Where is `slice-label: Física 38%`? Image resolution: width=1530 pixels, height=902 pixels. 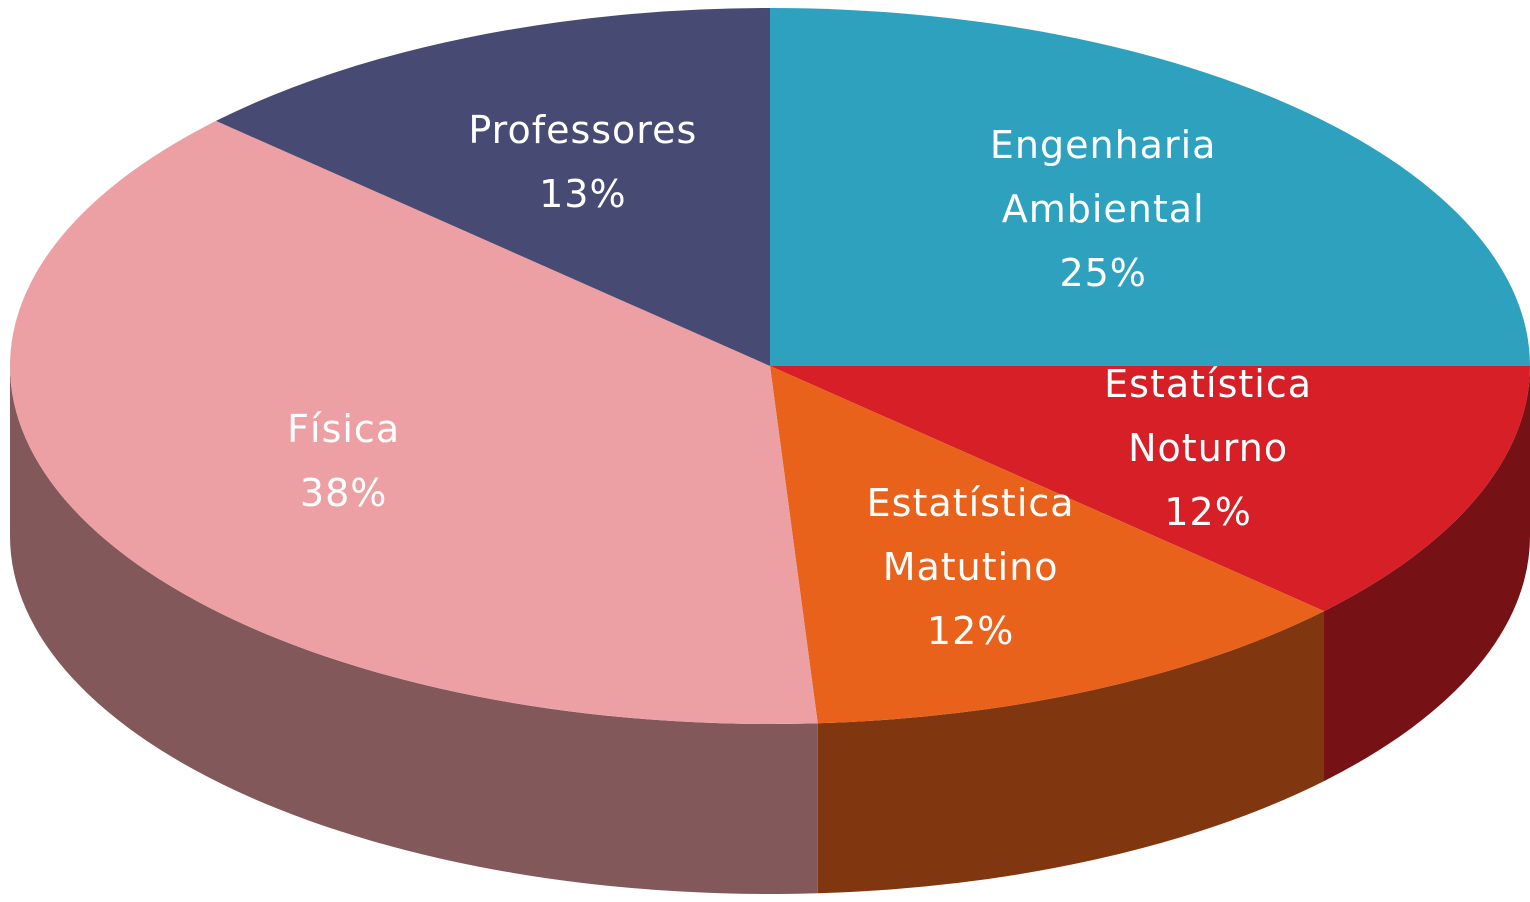 slice-label: Física 38% is located at coordinates (344, 461).